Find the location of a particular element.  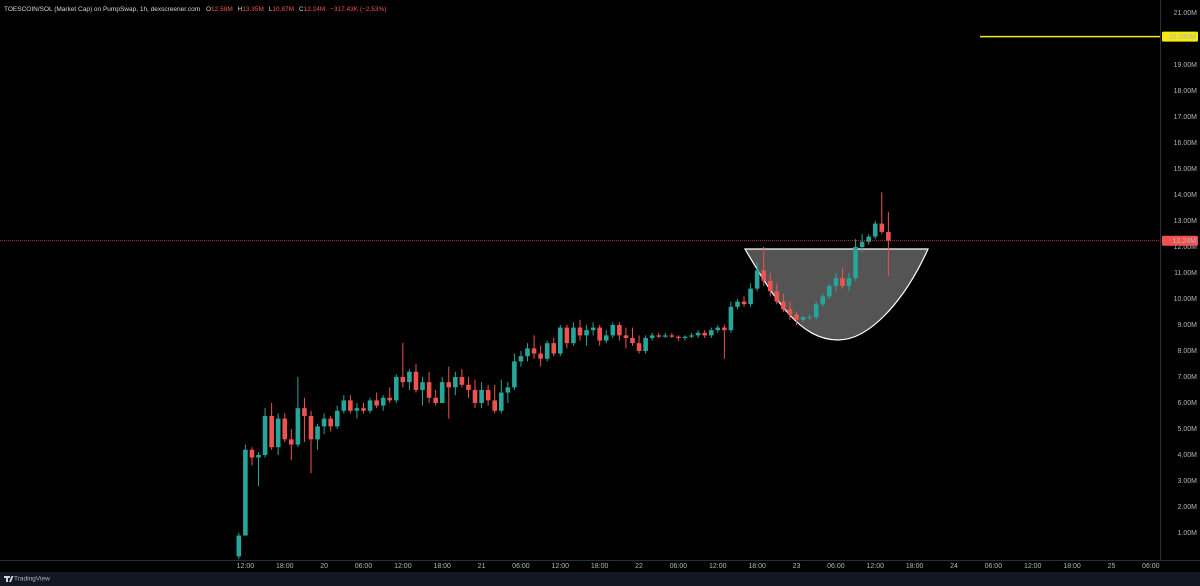

y-tick-label: 17.00M is located at coordinates (1186, 117).